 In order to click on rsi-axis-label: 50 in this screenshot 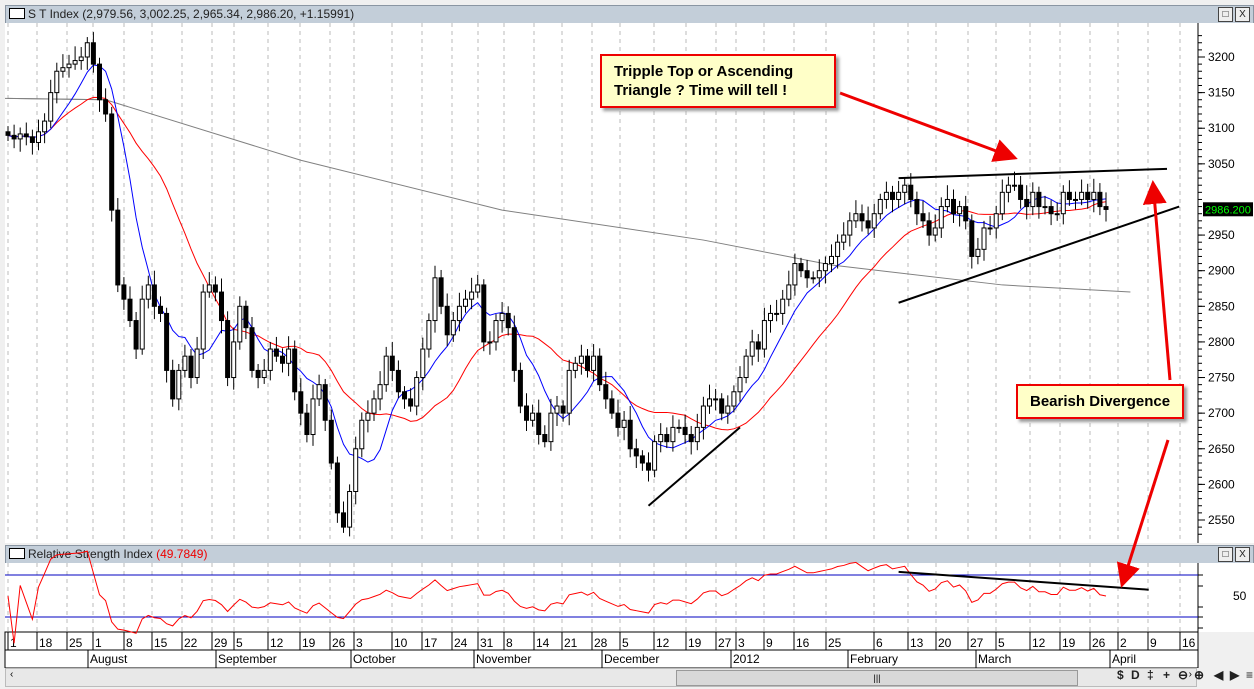, I will do `click(1240, 596)`.